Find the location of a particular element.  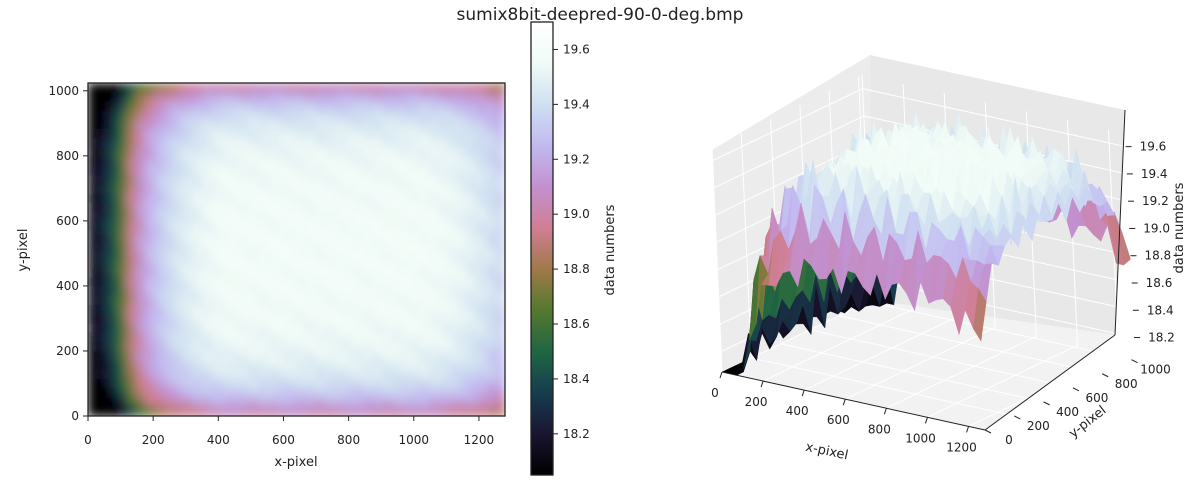

x-tick-mark is located at coordinates (885, 411).